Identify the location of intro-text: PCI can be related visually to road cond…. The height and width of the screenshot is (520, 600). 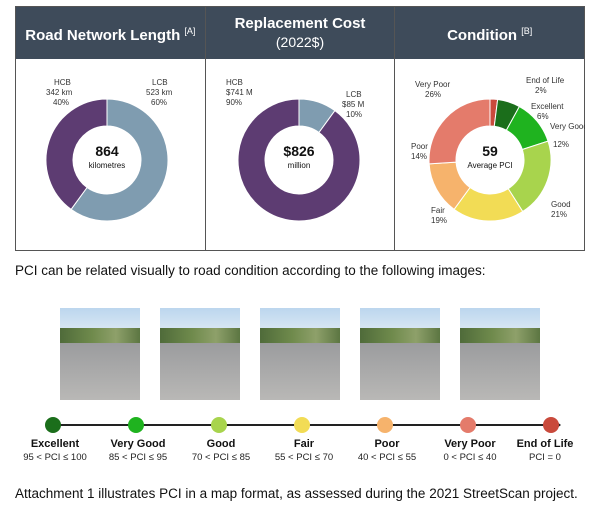
(250, 270).